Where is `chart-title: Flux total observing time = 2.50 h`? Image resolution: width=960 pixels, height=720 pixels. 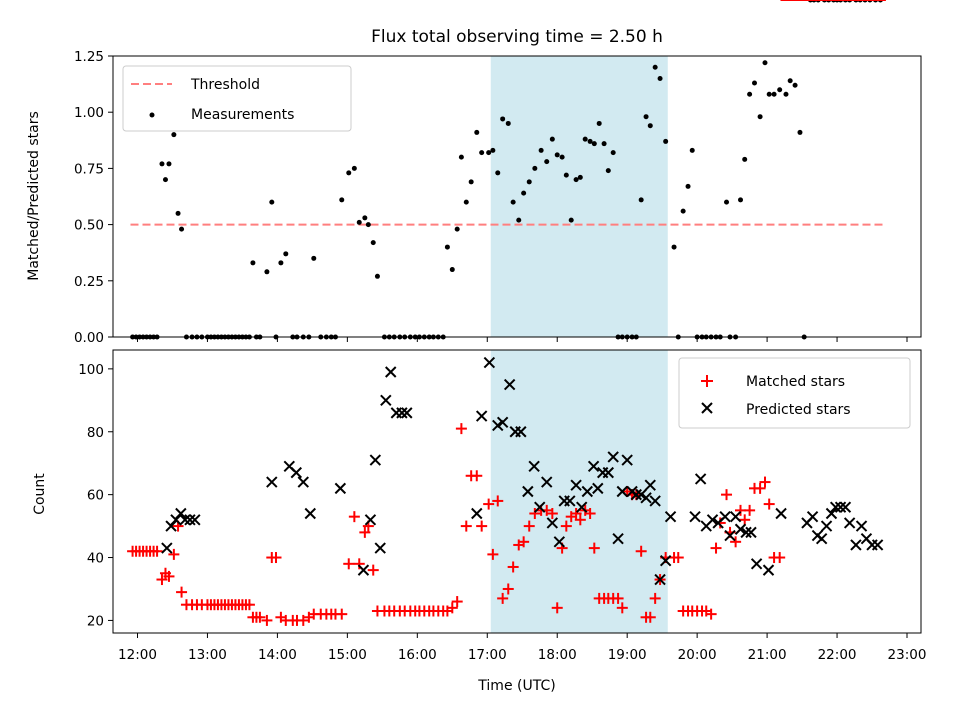 chart-title: Flux total observing time = 2.50 h is located at coordinates (517, 37).